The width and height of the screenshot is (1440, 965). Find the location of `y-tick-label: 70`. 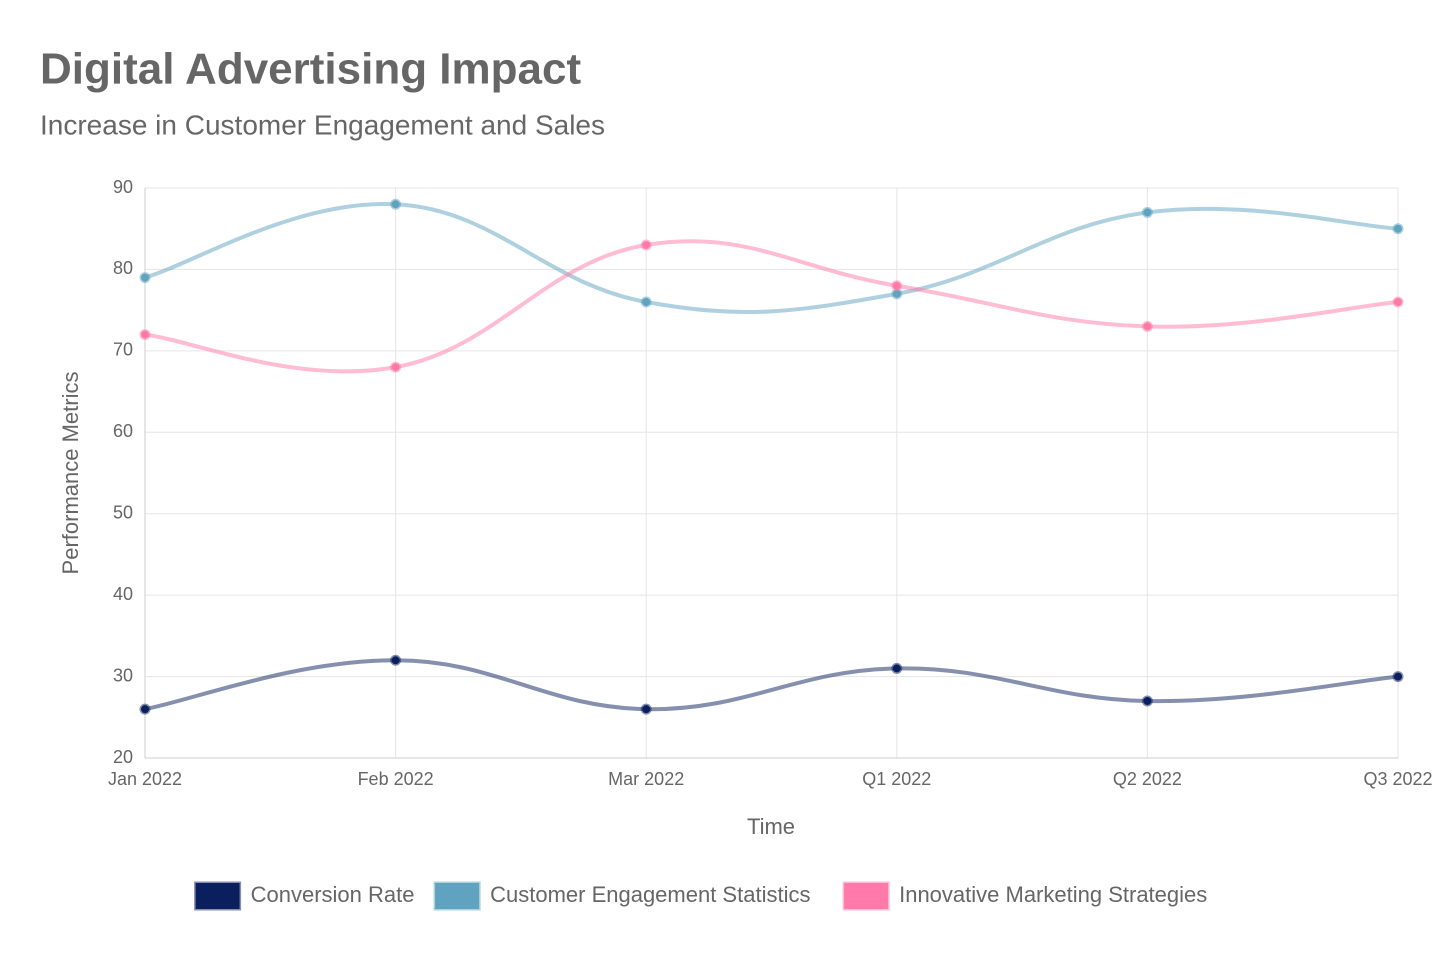

y-tick-label: 70 is located at coordinates (123, 350).